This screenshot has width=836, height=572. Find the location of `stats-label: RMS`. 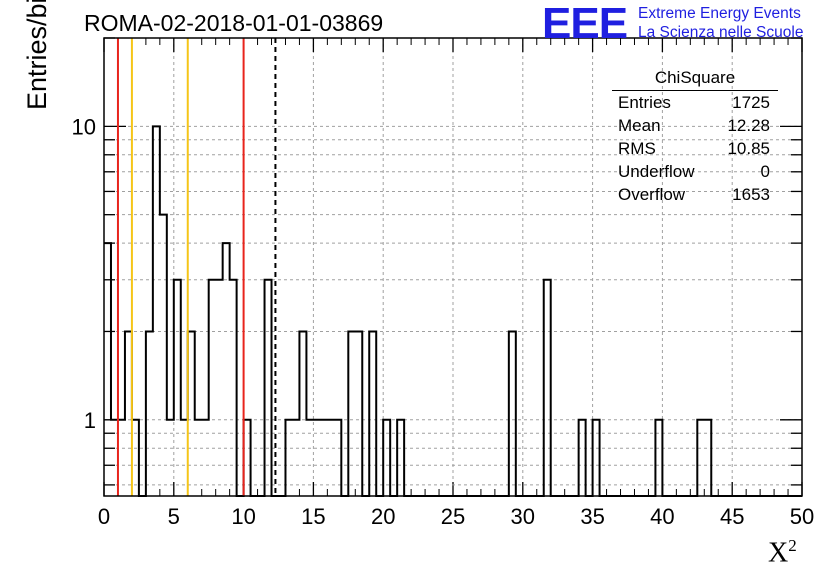

stats-label: RMS is located at coordinates (637, 148).